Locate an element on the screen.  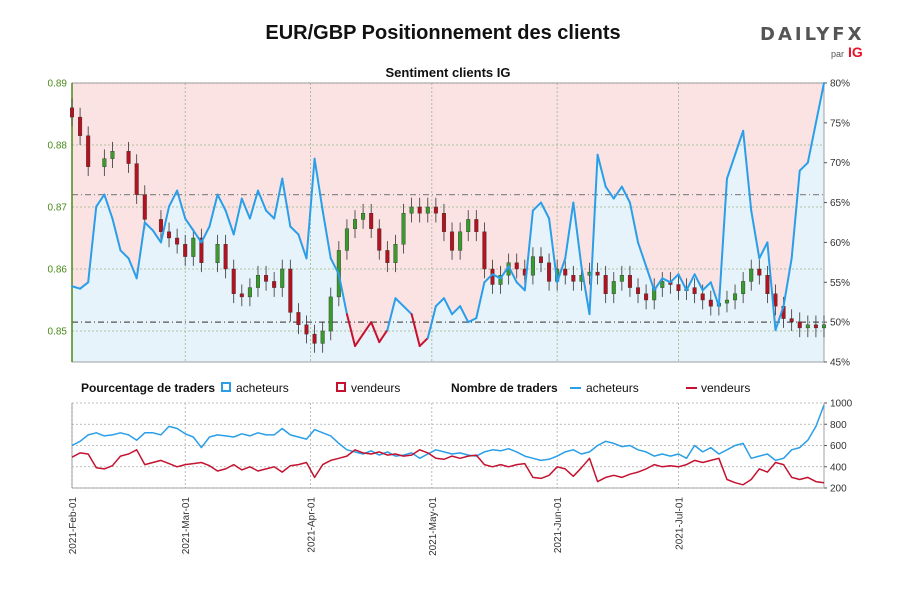
x-tick-label: 2021-Jul-01 is located at coordinates (679, 523).